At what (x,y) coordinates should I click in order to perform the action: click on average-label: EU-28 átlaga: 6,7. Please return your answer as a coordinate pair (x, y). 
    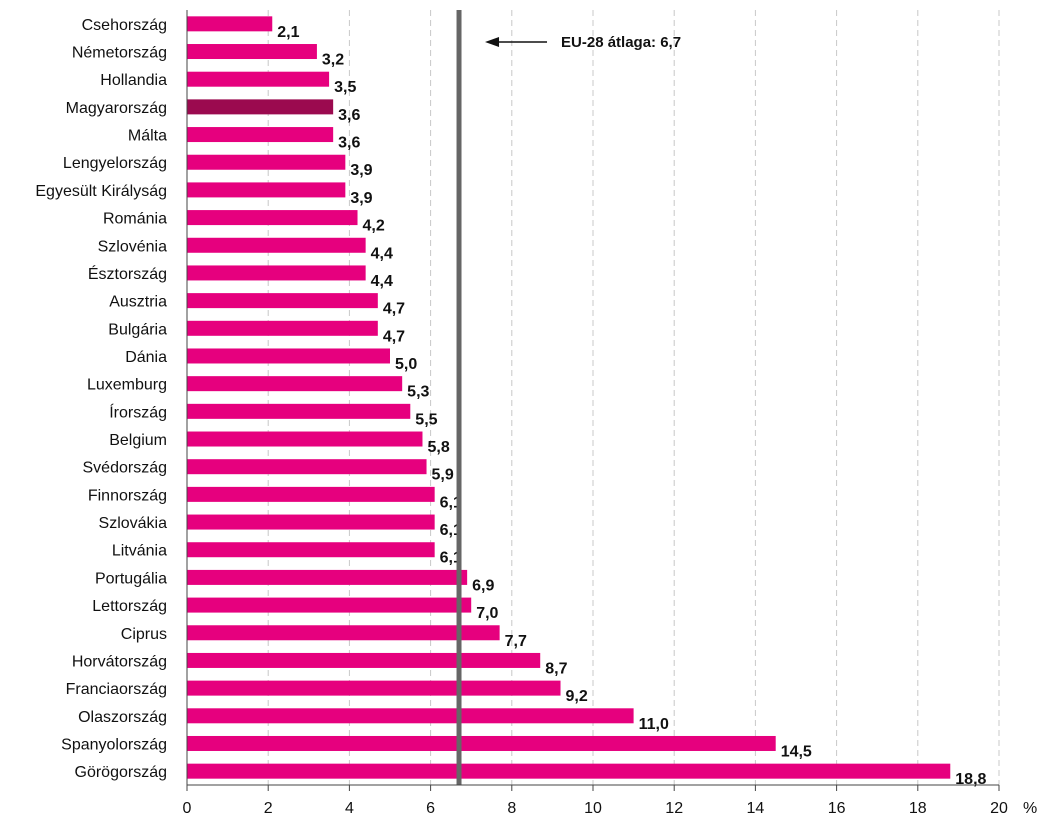
    Looking at the image, I should click on (621, 42).